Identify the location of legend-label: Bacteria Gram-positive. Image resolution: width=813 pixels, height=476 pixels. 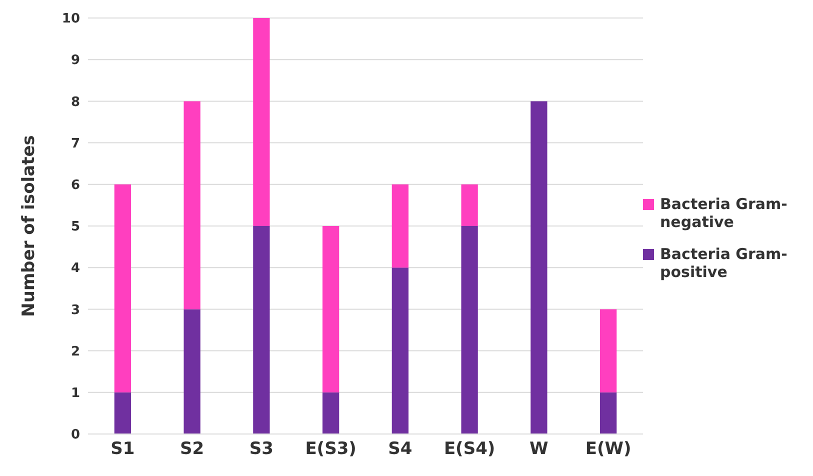
(724, 263).